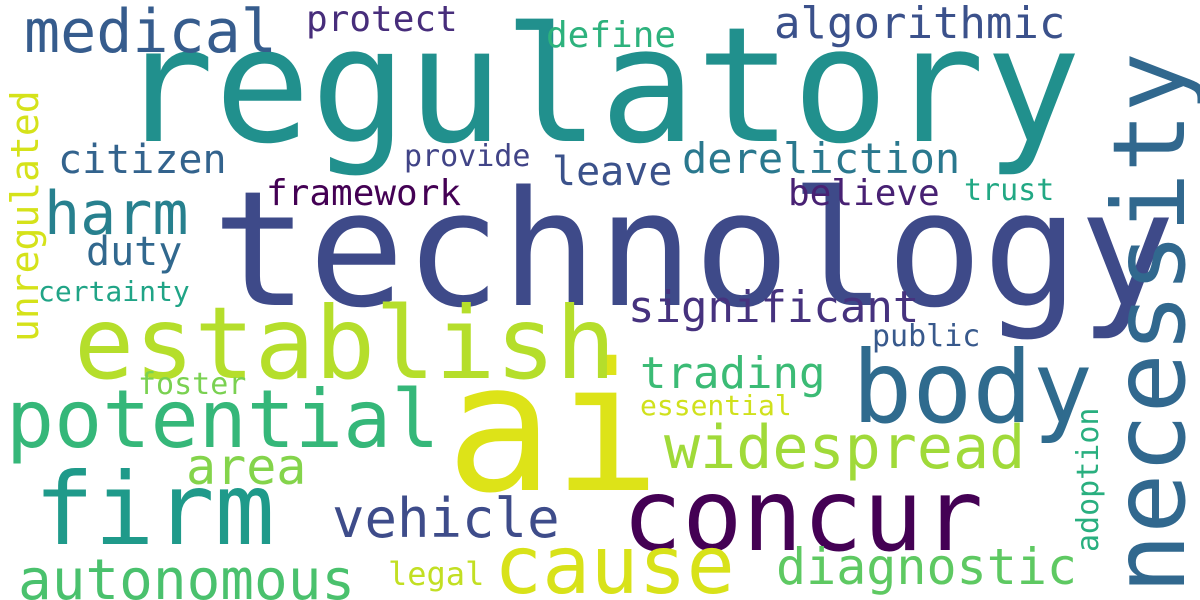 The height and width of the screenshot is (600, 1200). What do you see at coordinates (611, 35) in the screenshot?
I see `word-define: define` at bounding box center [611, 35].